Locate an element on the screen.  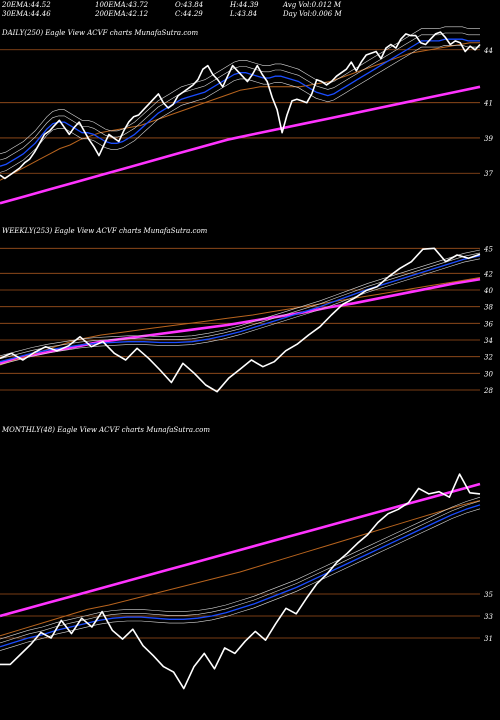
low-value: 43.84 is located at coordinates (247, 14).